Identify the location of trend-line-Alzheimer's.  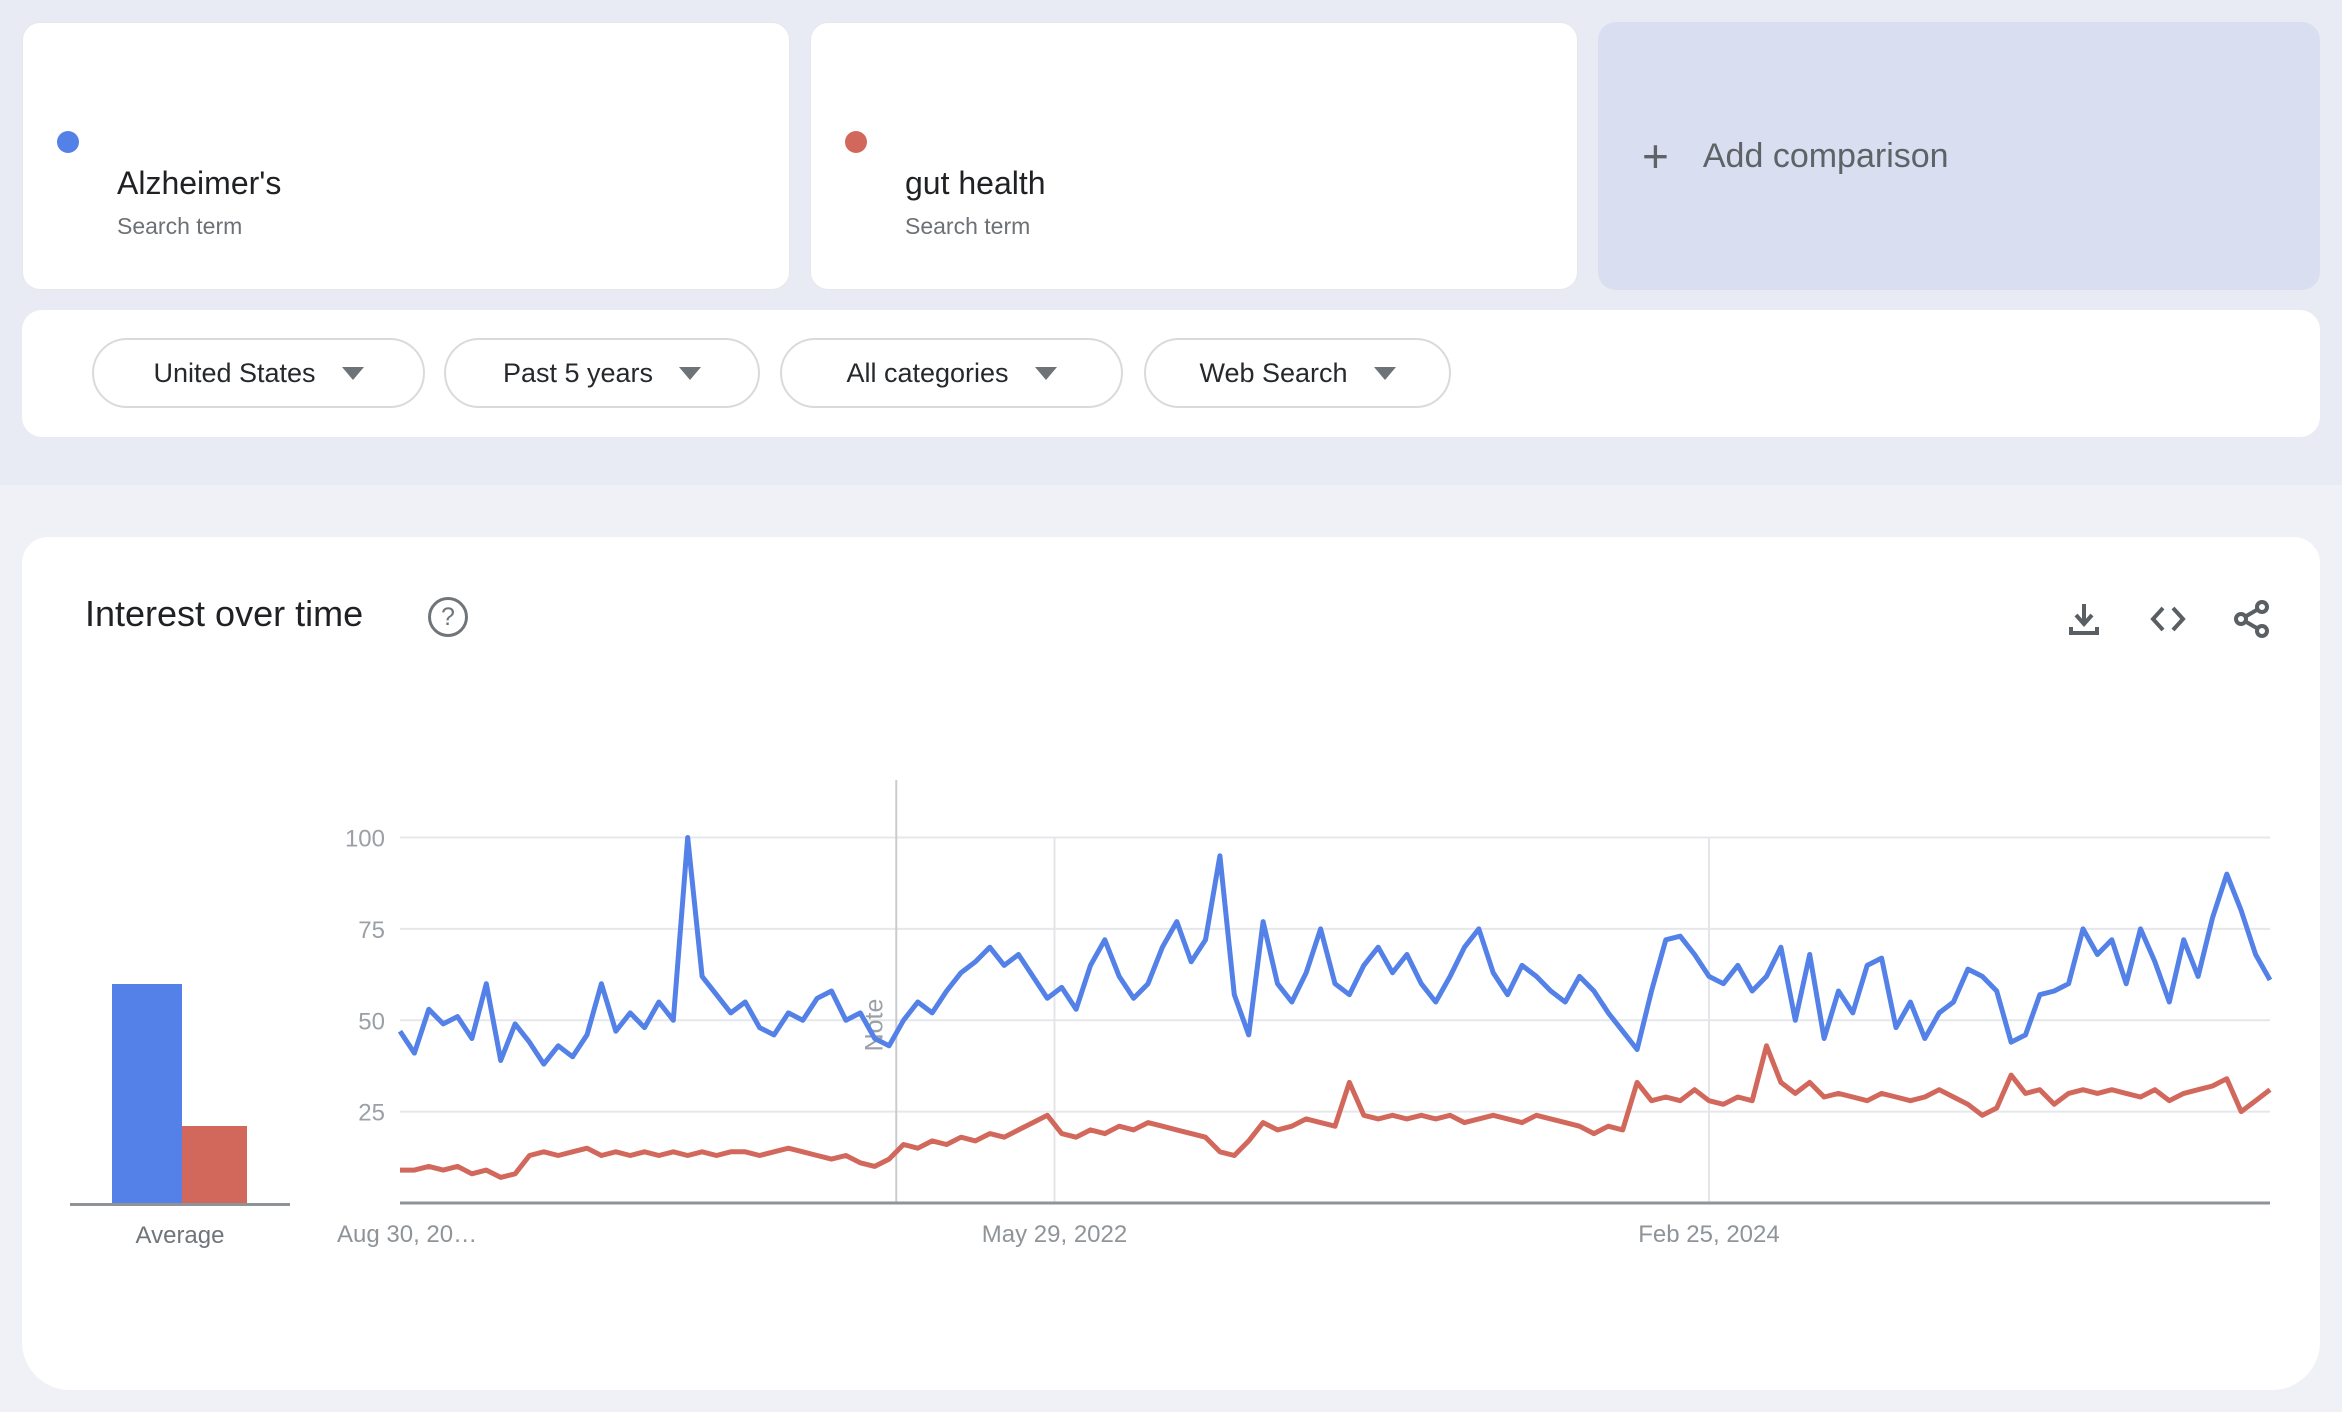
(1335, 951).